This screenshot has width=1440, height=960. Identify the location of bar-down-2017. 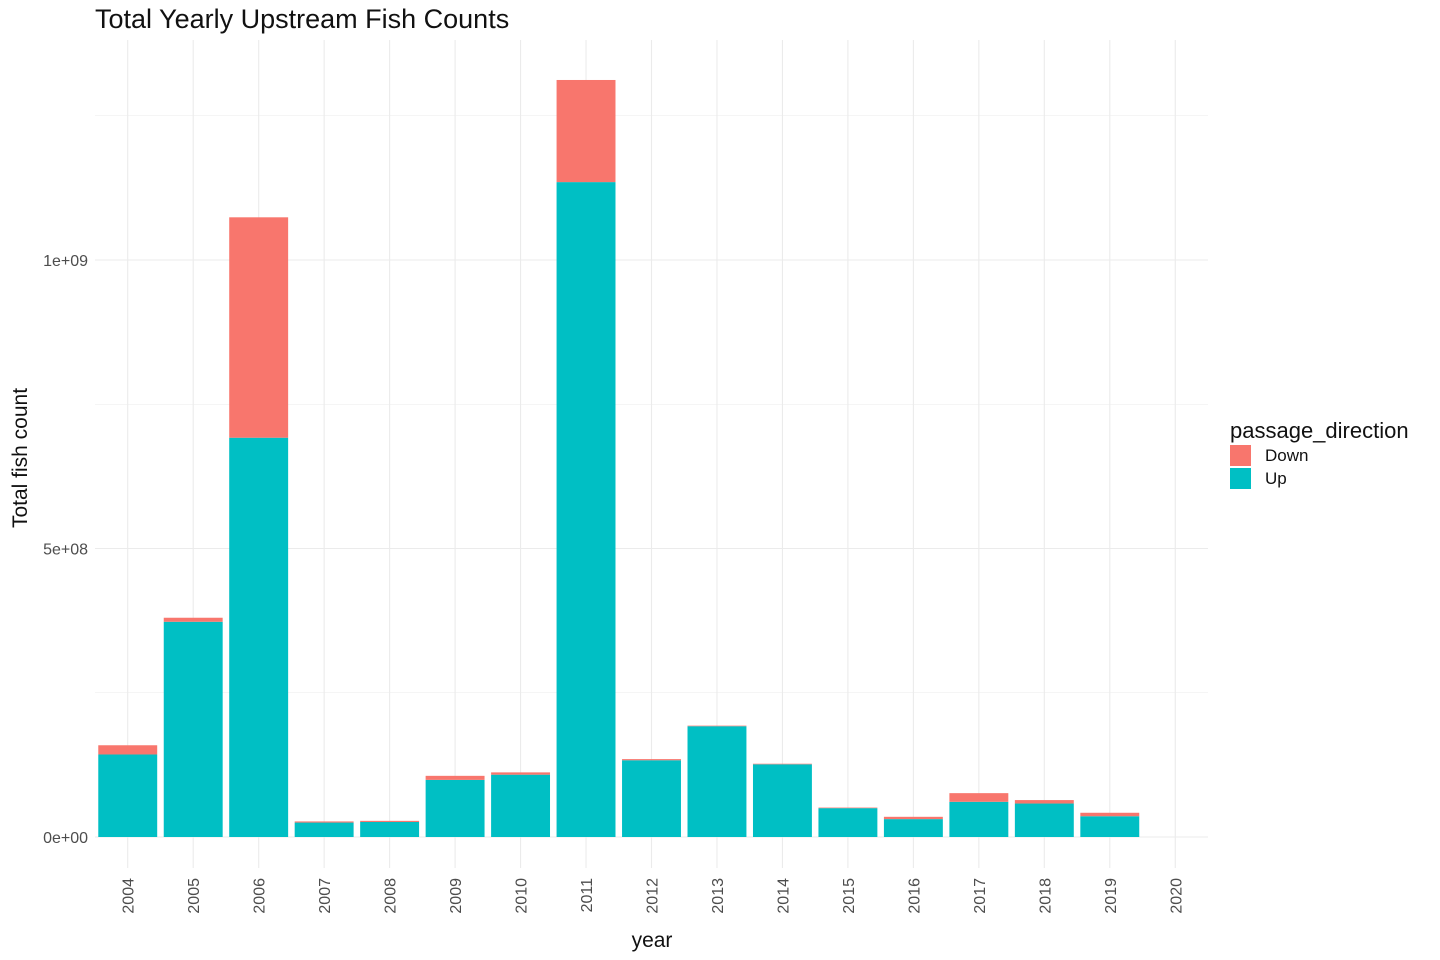
(979, 797).